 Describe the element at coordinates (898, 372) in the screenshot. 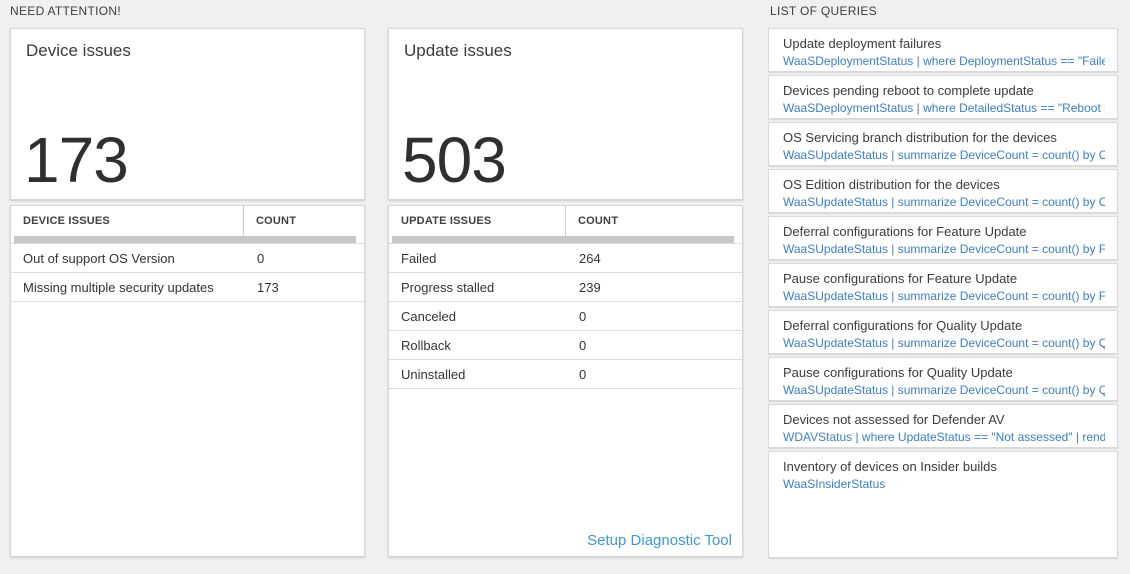

I see `query-title: Pause configurations for Quality Update` at that location.